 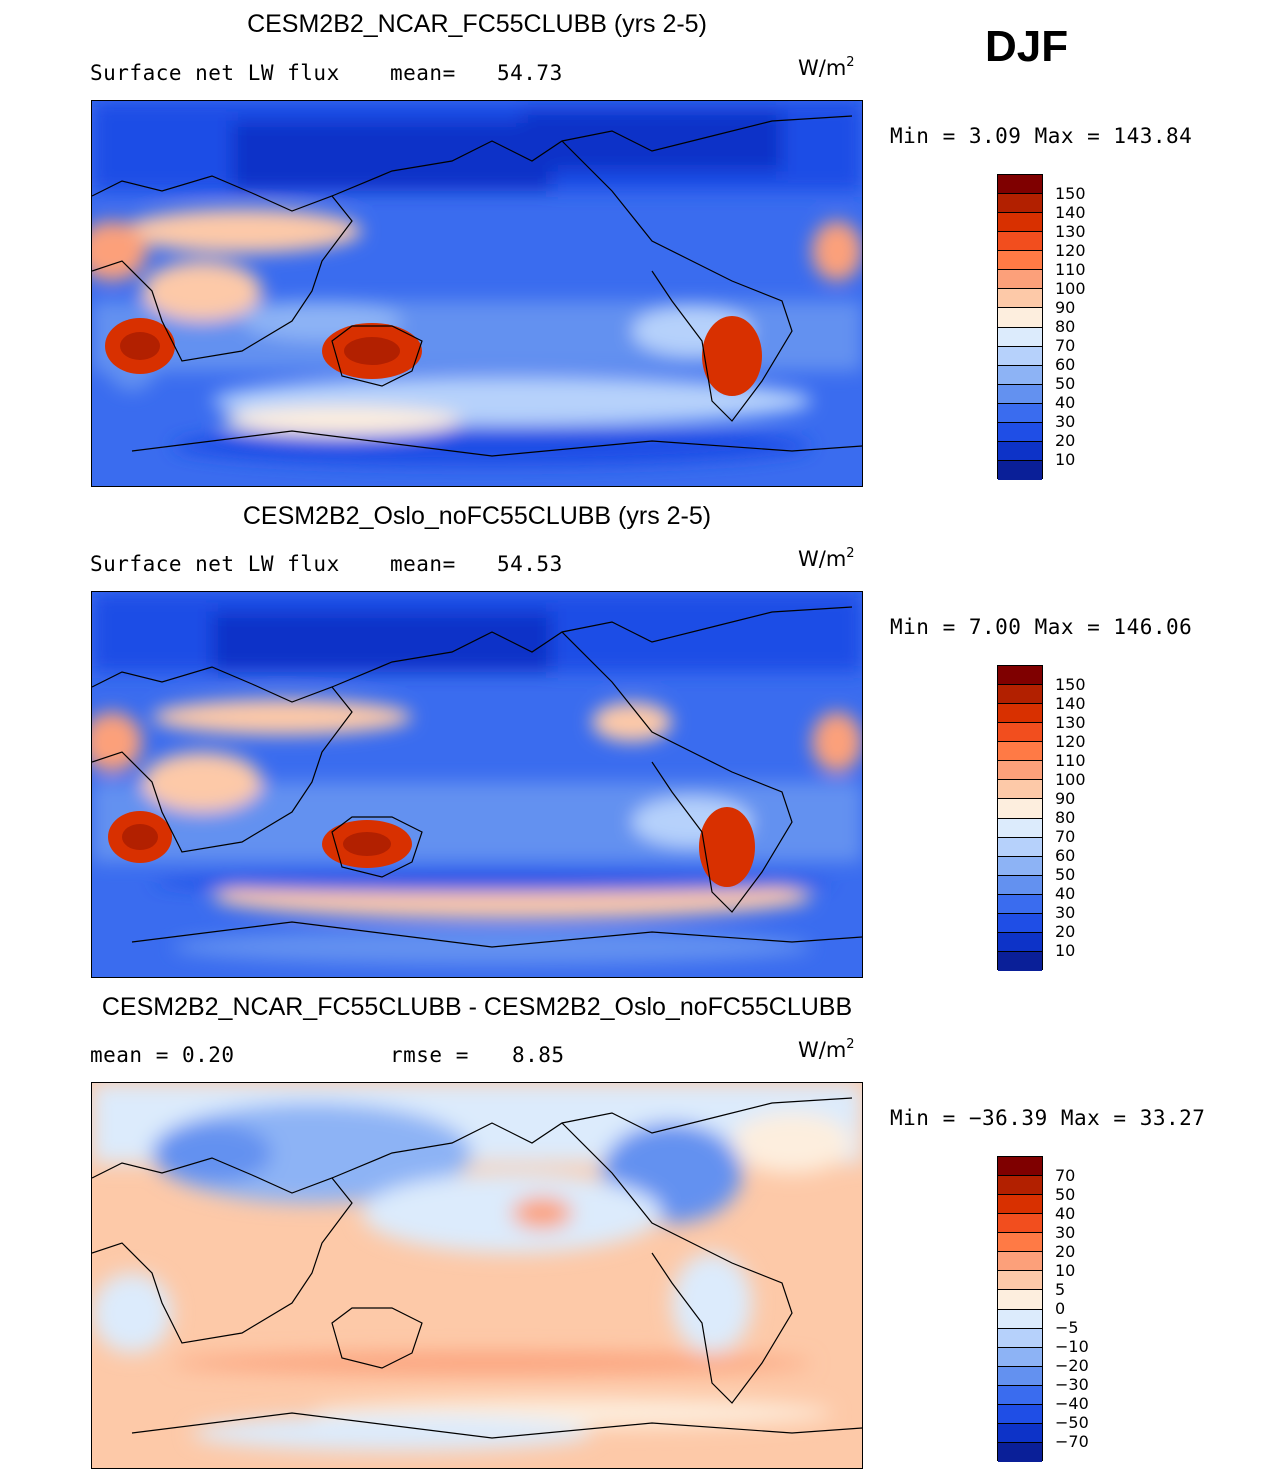 I want to click on season-label: DJF, so click(x=1027, y=46).